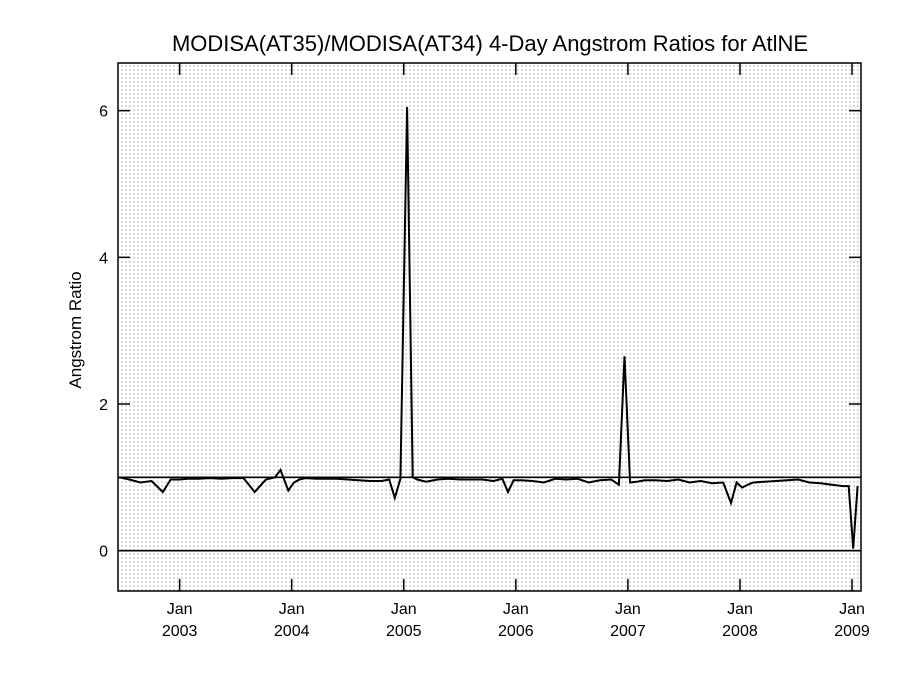 This screenshot has height=675, width=900. Describe the element at coordinates (75, 329) in the screenshot. I see `y-axis-label: Angstrom Ratio` at that location.